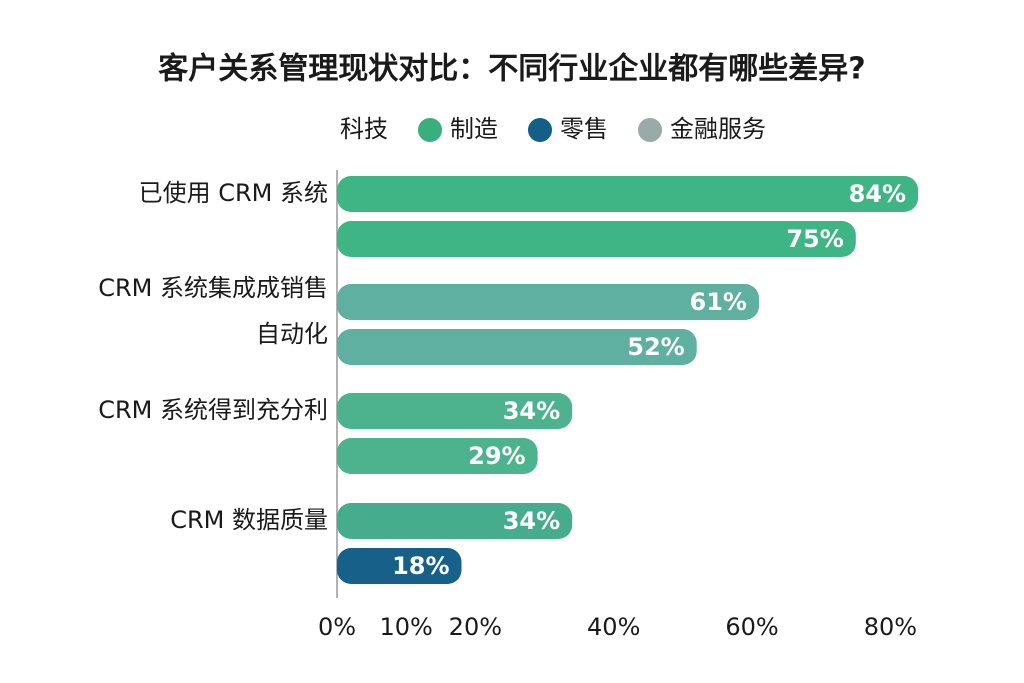 The width and height of the screenshot is (1024, 683). I want to click on x-tick-label: 0%, so click(337, 627).